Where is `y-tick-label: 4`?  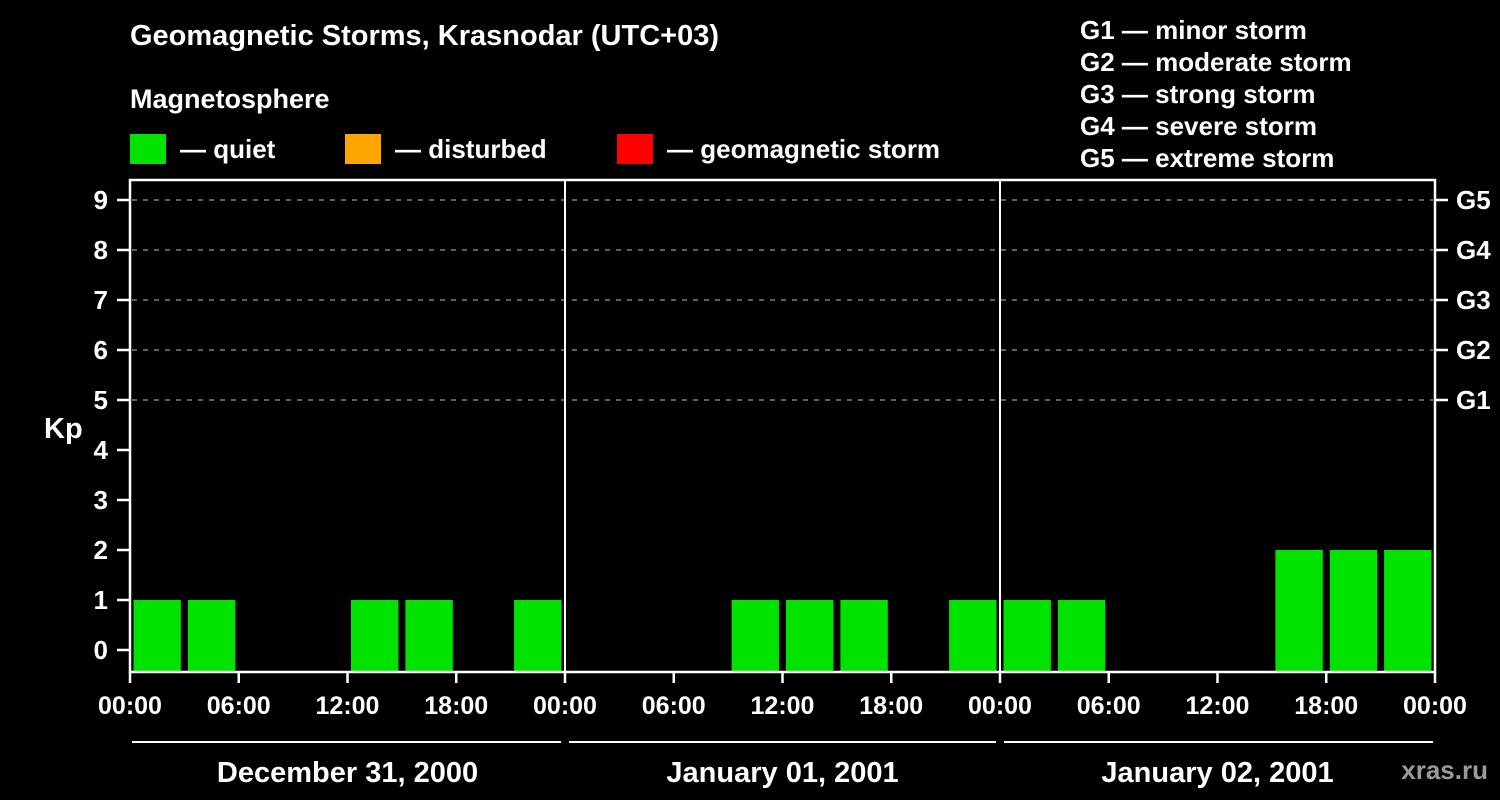
y-tick-label: 4 is located at coordinates (101, 450).